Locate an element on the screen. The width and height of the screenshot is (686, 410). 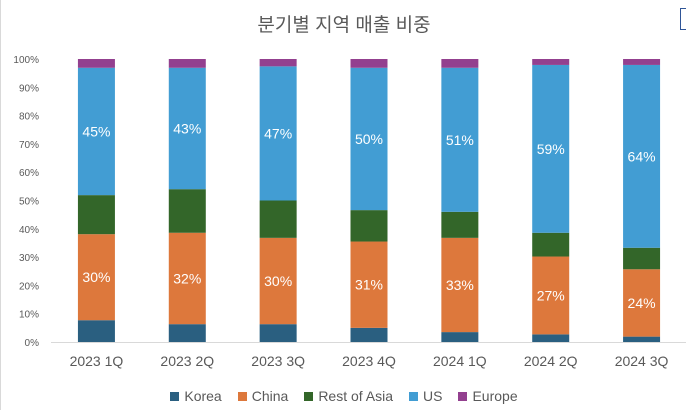
legend-item: Rest of Asia is located at coordinates (348, 396).